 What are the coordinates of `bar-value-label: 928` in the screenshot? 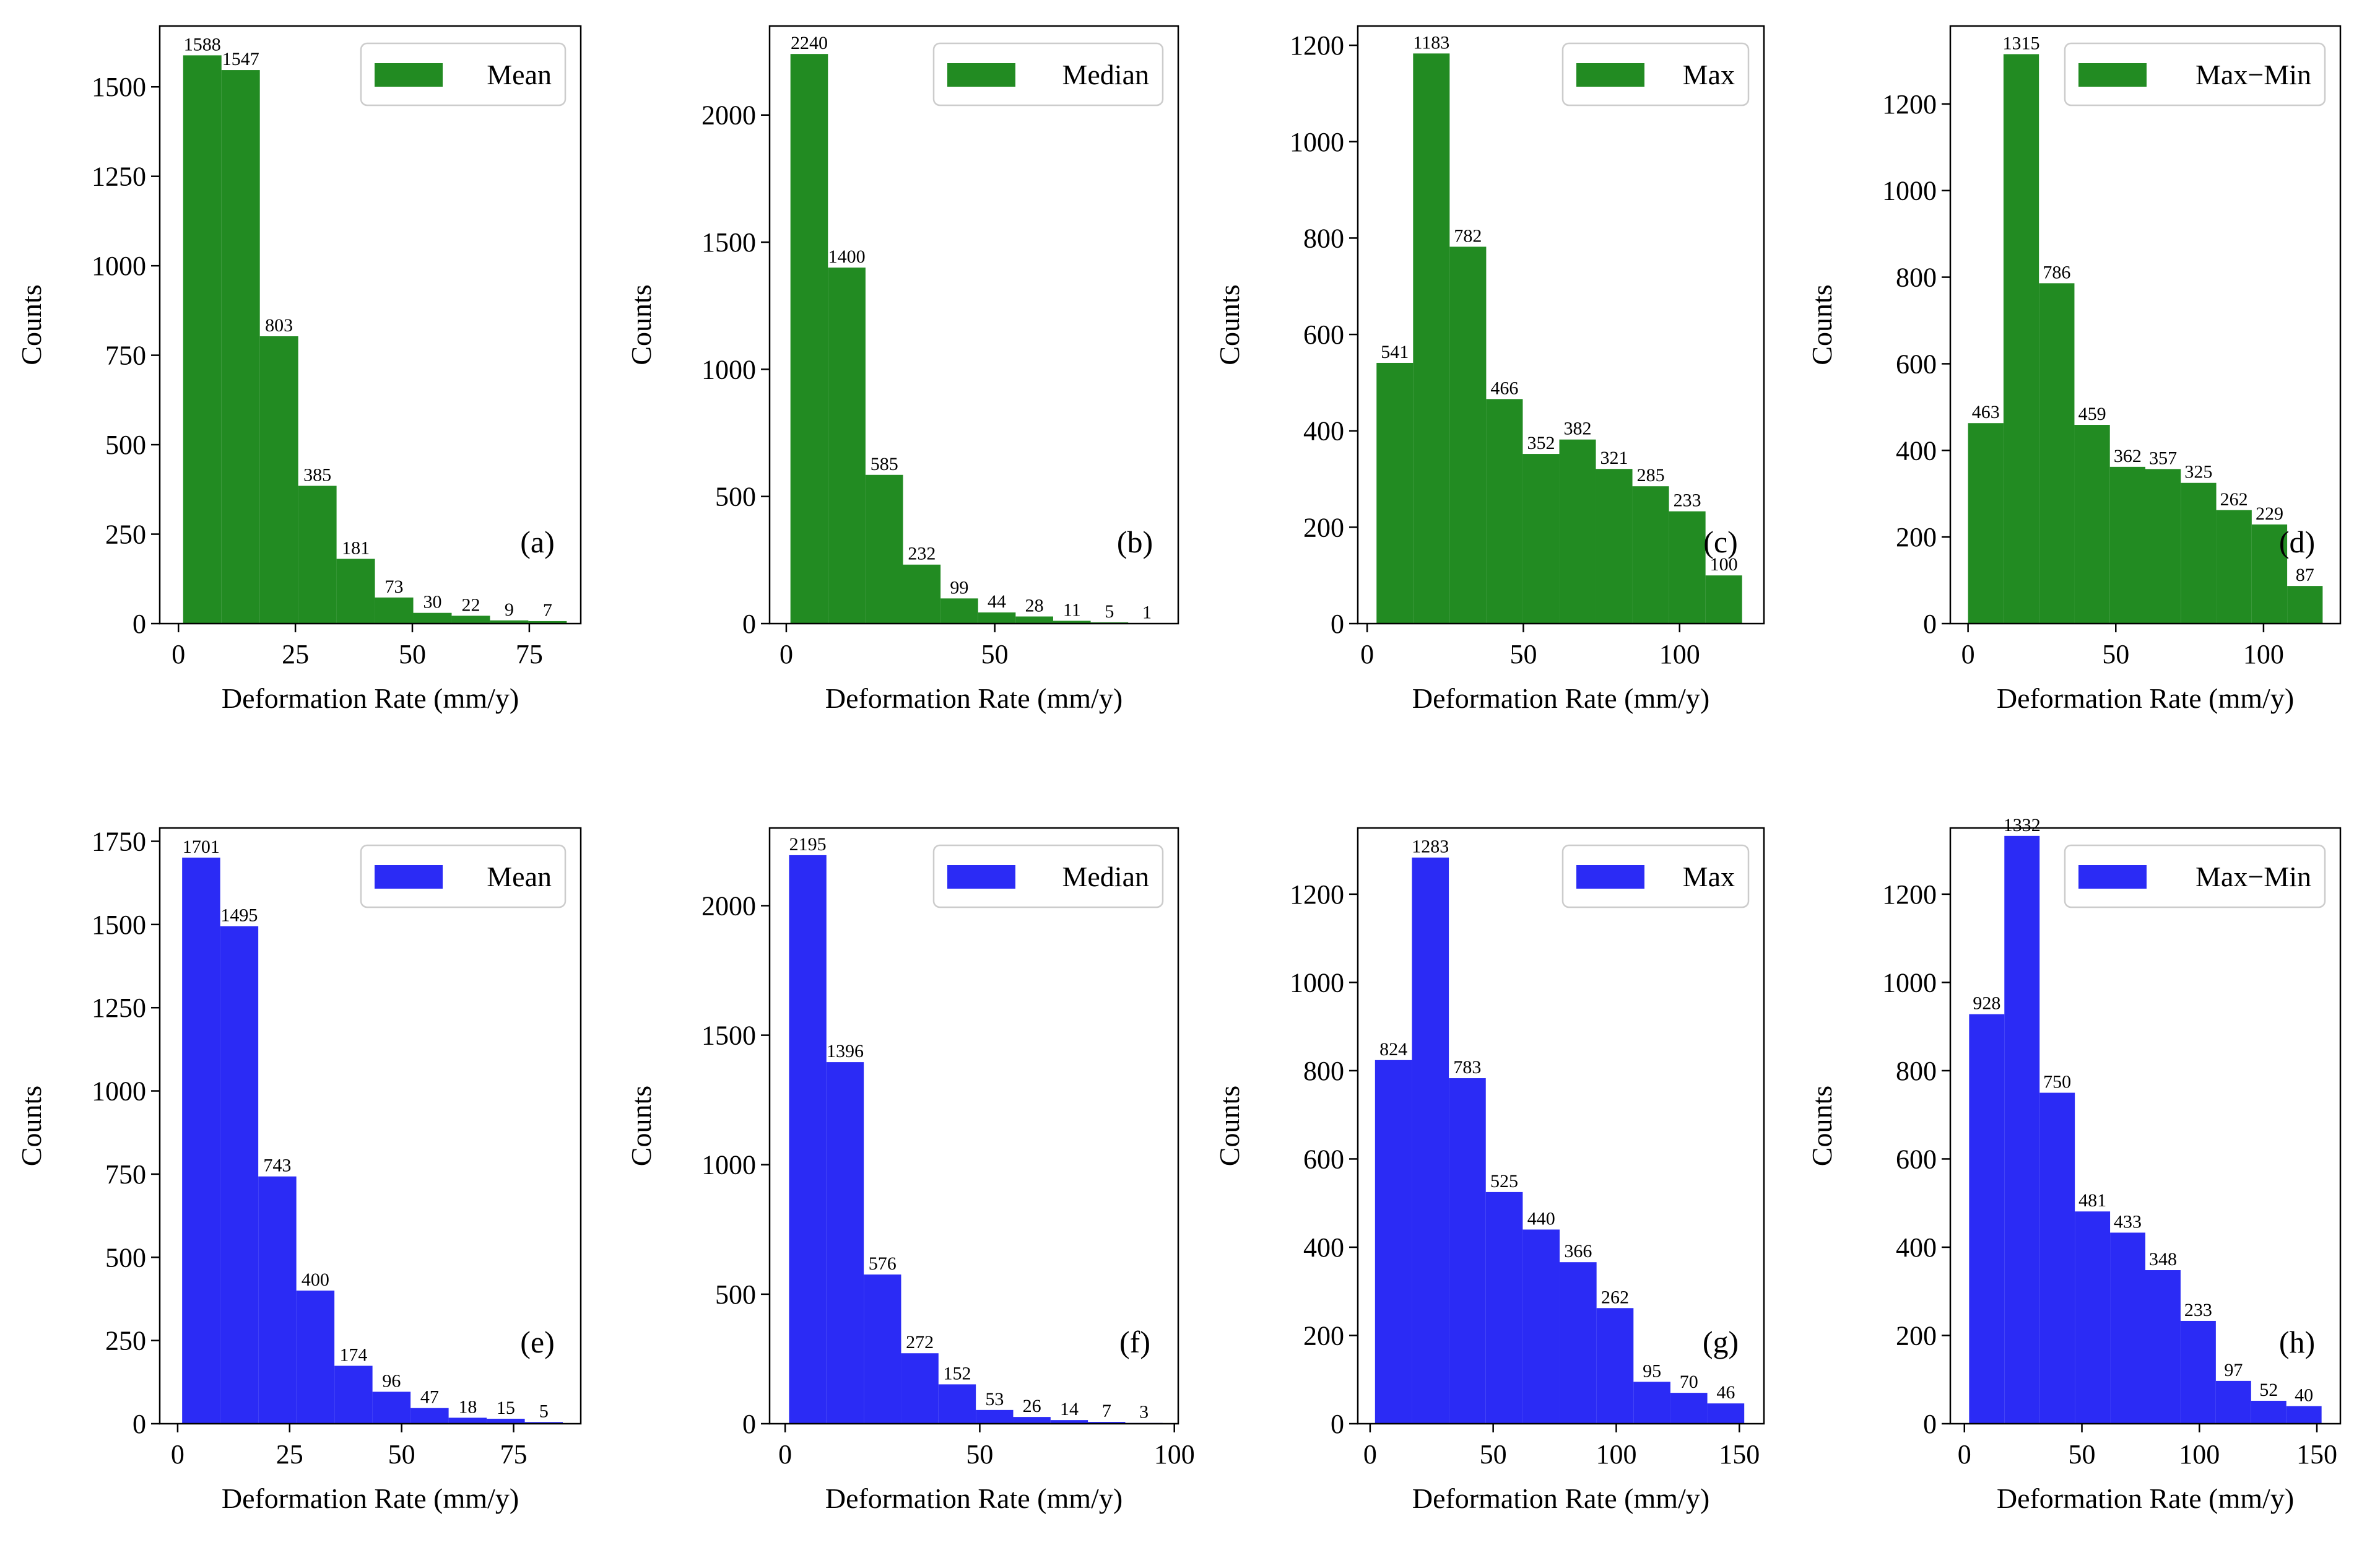 It's located at (1986, 1003).